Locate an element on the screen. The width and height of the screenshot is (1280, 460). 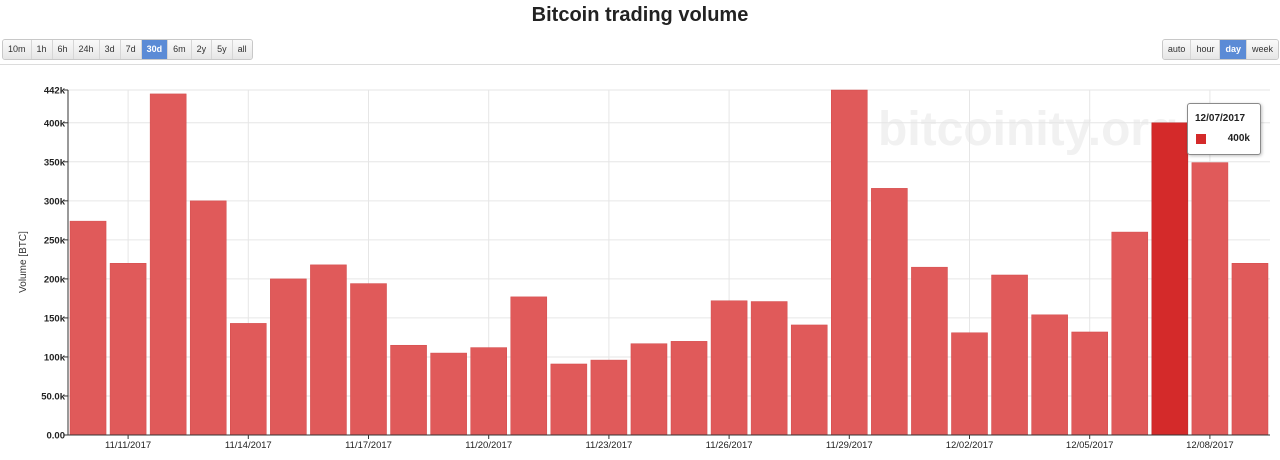
interval-button-week: week is located at coordinates (1262, 49).